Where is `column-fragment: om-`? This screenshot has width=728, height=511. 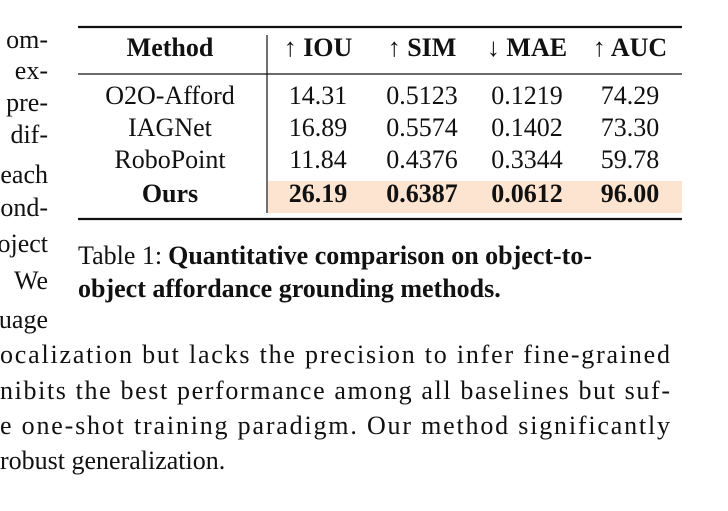
column-fragment: om- is located at coordinates (27, 39).